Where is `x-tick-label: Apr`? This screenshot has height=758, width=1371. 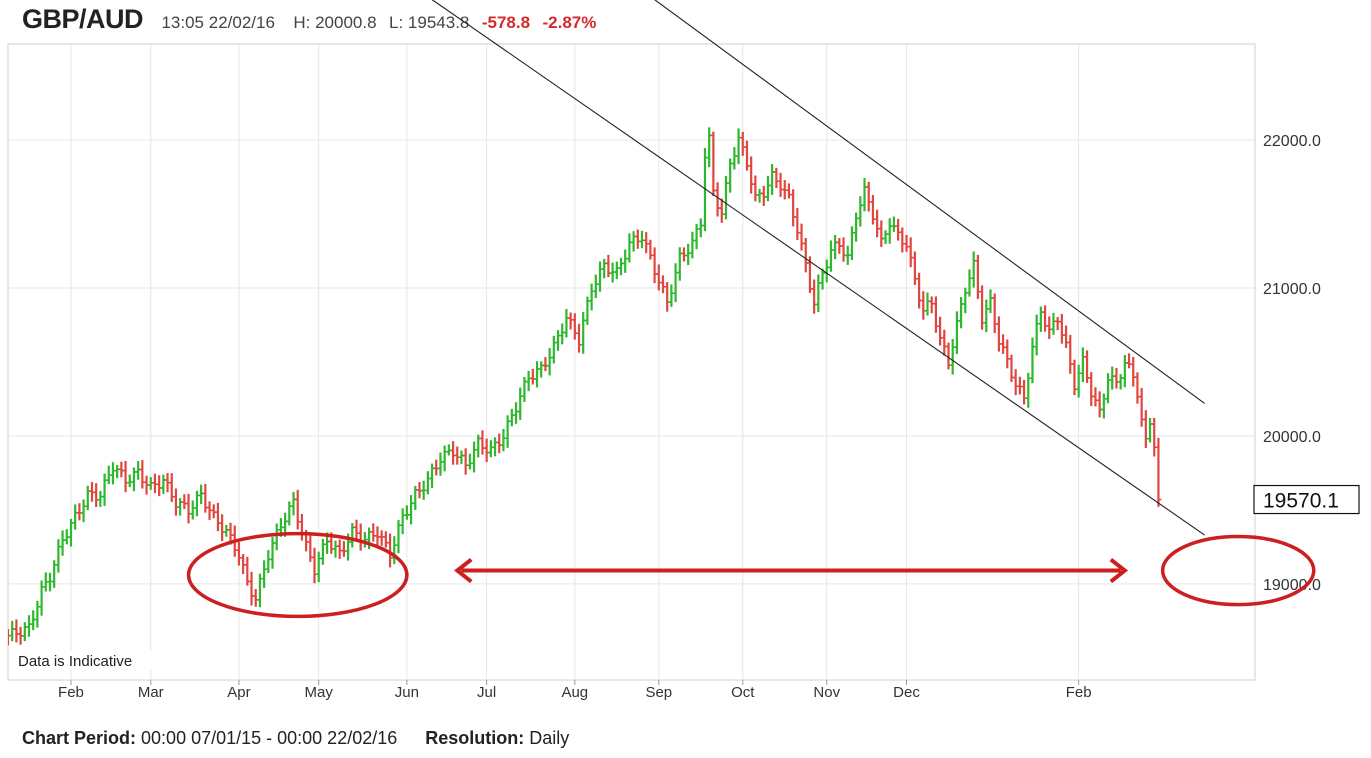
x-tick-label: Apr is located at coordinates (238, 692).